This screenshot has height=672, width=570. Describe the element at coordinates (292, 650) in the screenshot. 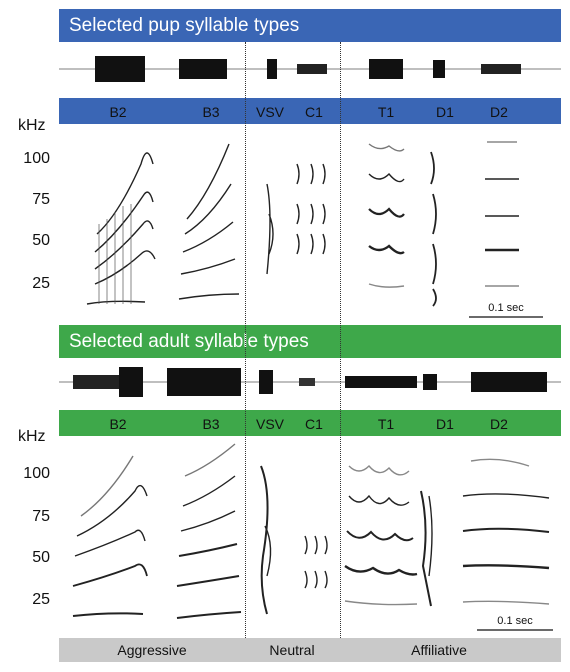

I see `category-neutral: Neutral` at that location.